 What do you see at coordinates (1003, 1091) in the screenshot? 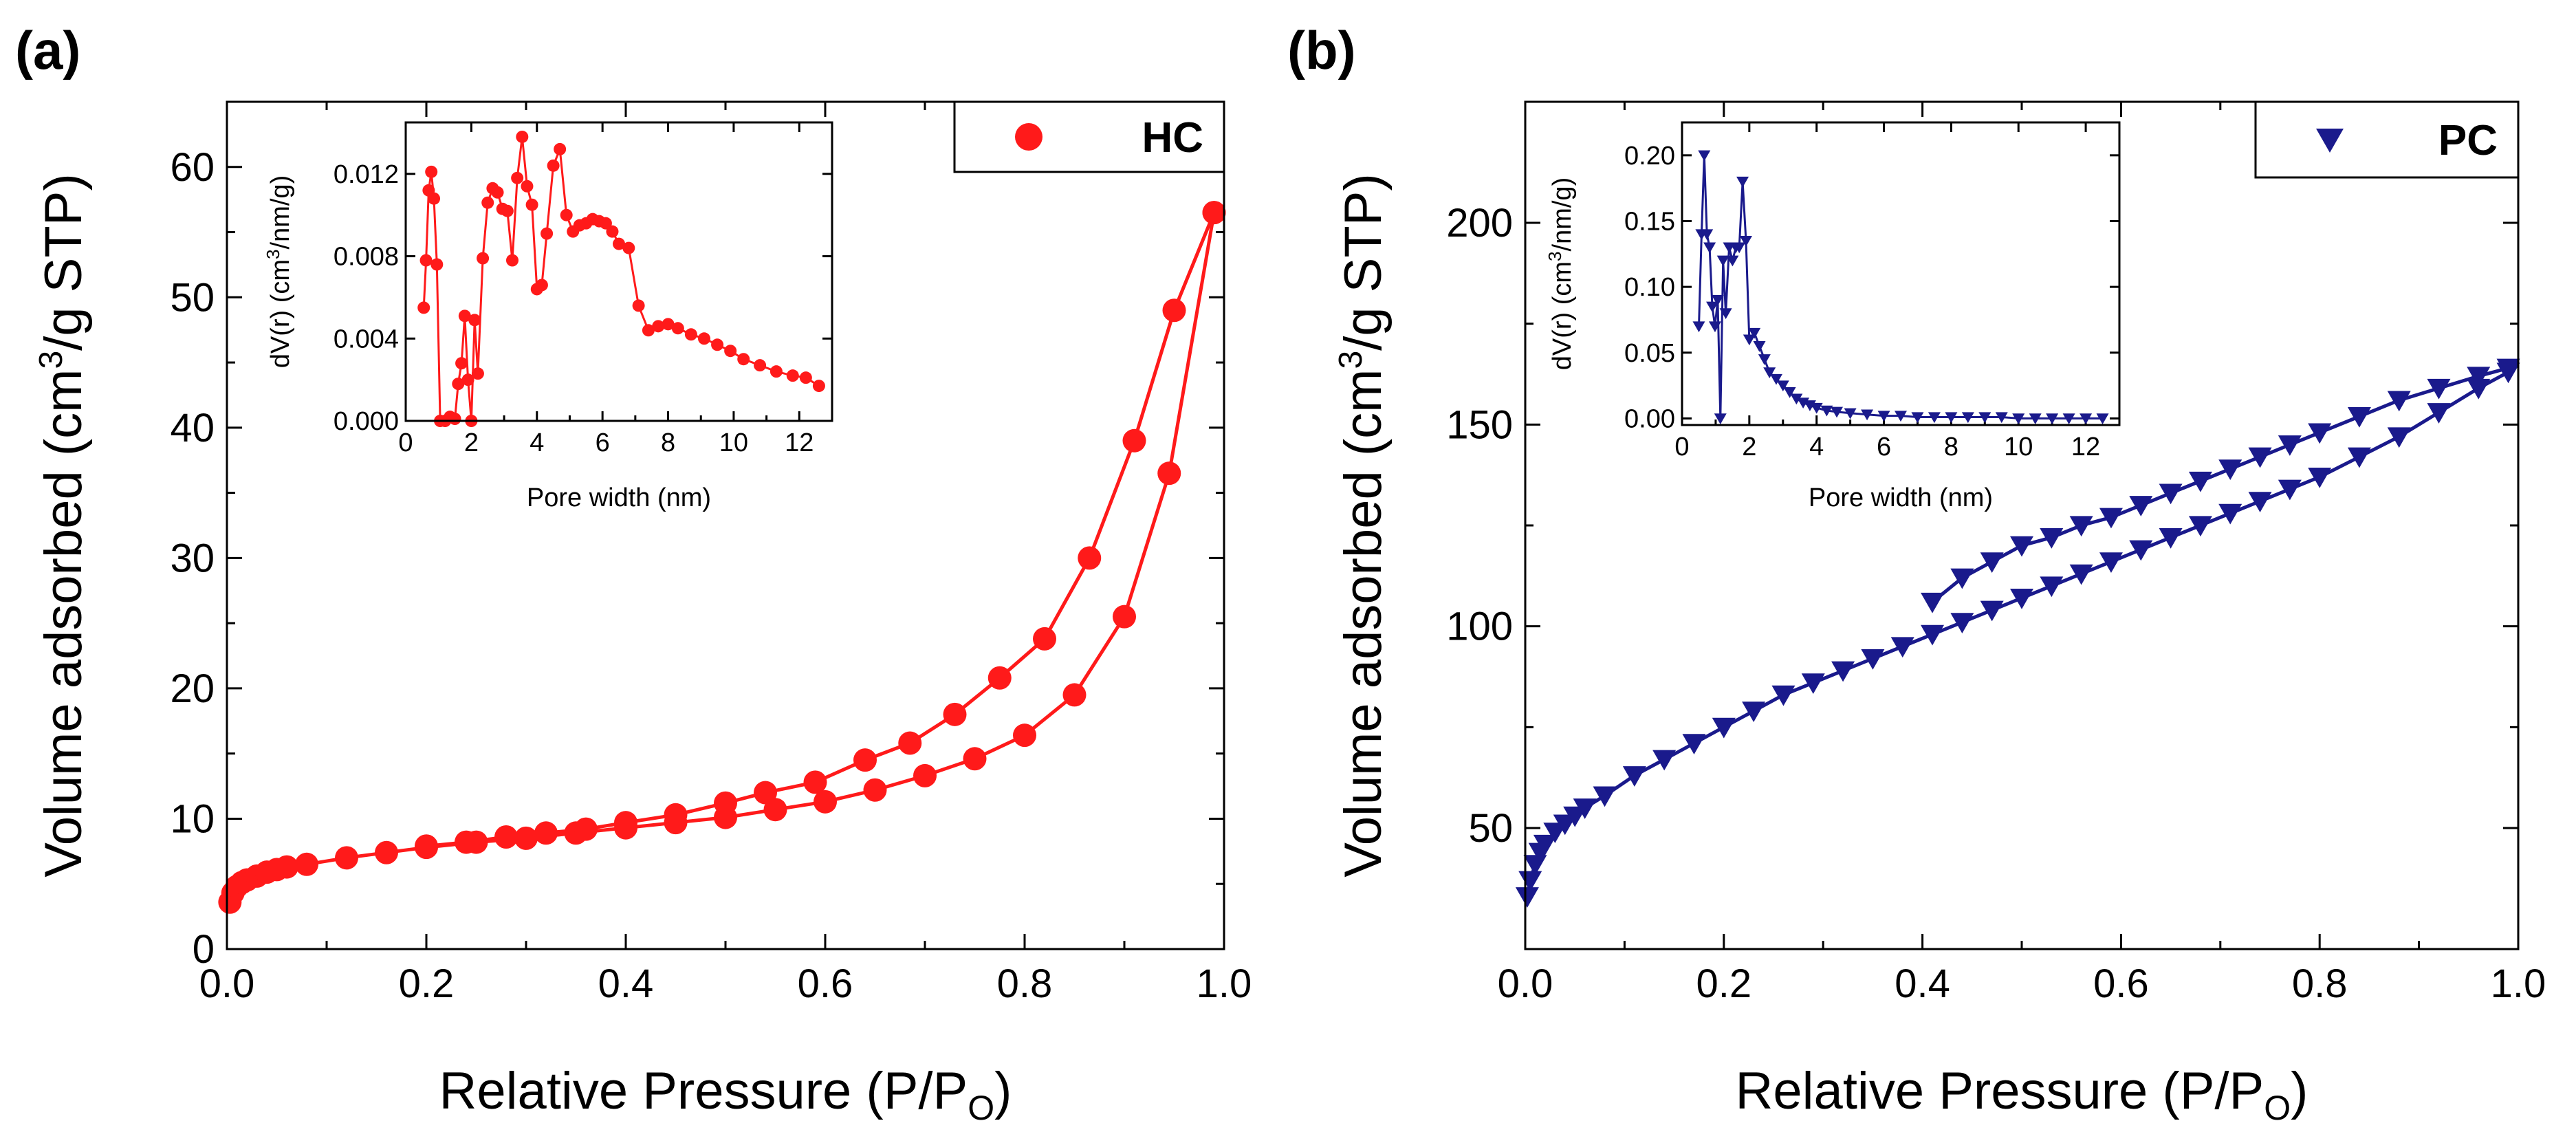
I see `x-axis-title-tail: )` at bounding box center [1003, 1091].